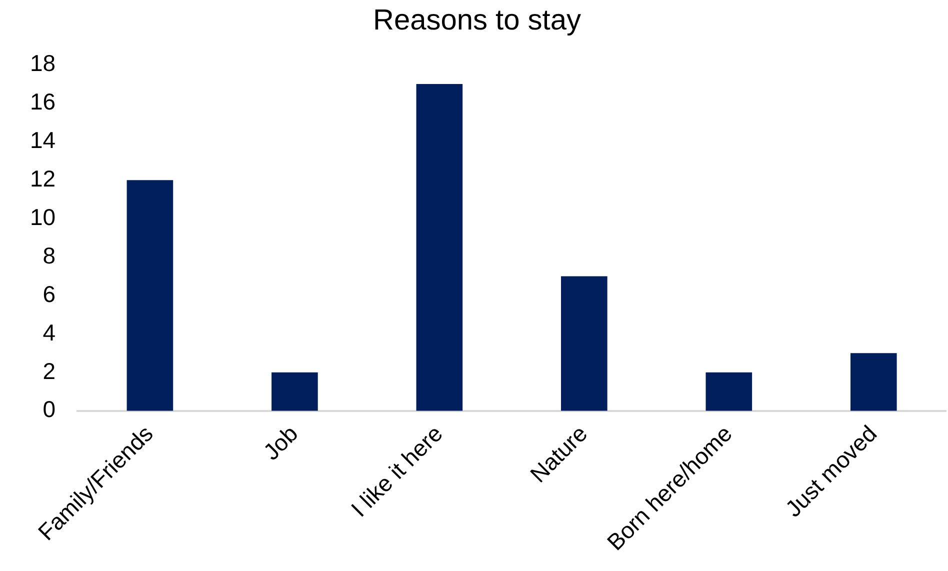  What do you see at coordinates (49, 293) in the screenshot?
I see `y-tick-label: 6` at bounding box center [49, 293].